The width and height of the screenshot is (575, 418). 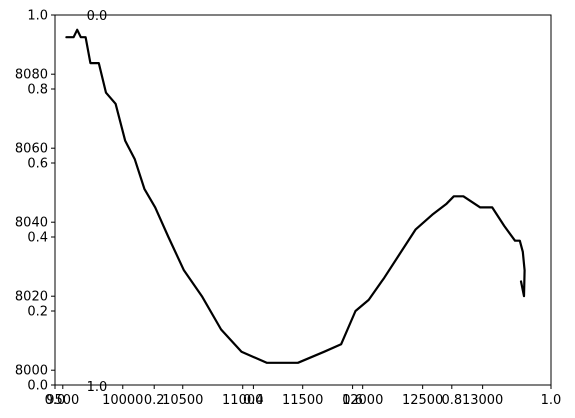 What do you see at coordinates (31, 371) in the screenshot?
I see `y-tick-label: 8000` at bounding box center [31, 371].